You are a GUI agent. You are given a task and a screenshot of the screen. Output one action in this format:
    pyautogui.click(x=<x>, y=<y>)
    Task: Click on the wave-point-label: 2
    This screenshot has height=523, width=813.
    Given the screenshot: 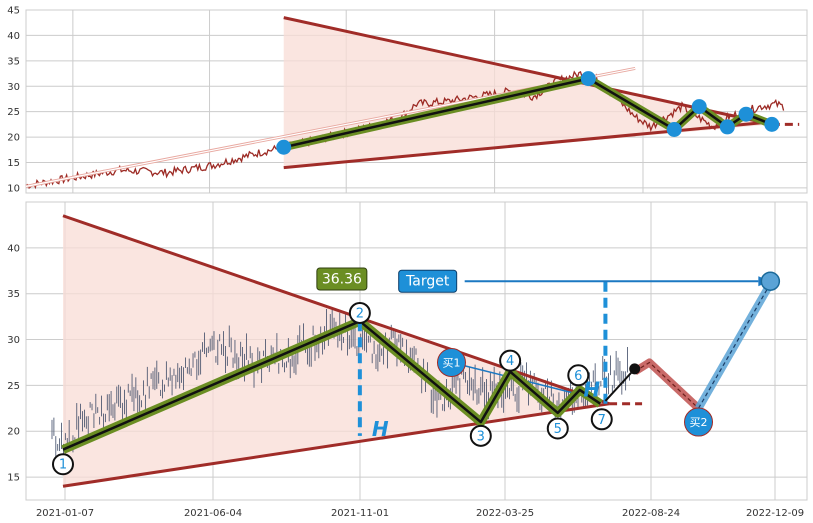 What is the action you would take?
    pyautogui.click(x=360, y=313)
    